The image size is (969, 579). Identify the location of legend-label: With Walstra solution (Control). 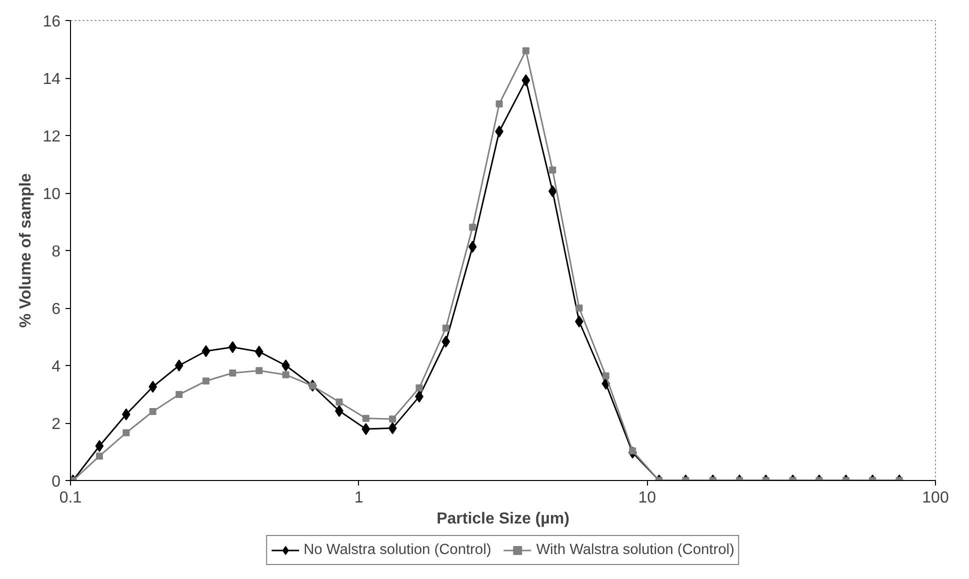
(635, 550).